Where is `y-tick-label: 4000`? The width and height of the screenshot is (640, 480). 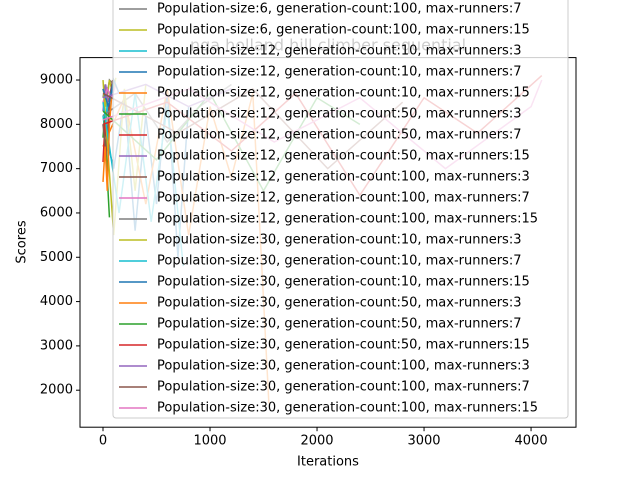
y-tick-label: 4000 is located at coordinates (56, 301).